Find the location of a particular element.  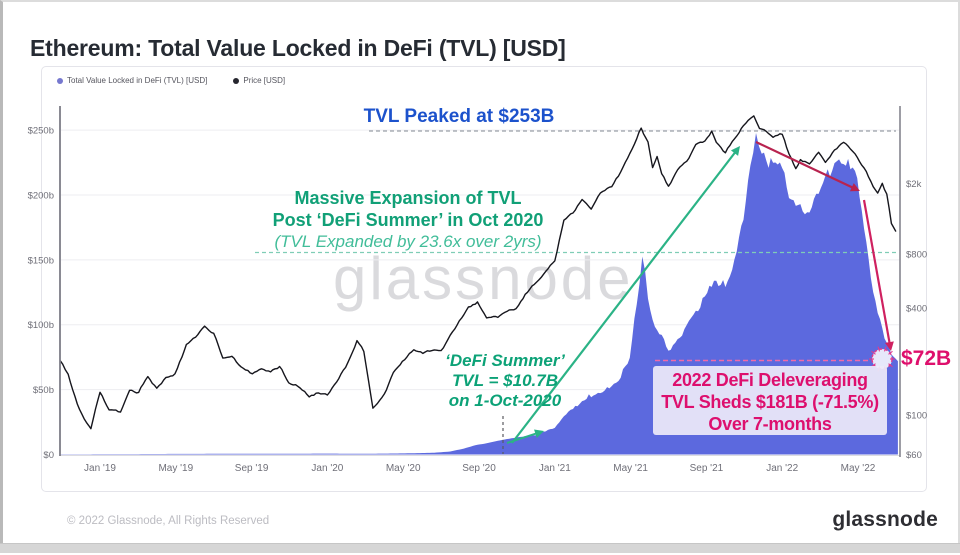

peak-annotation: TVL Peaked at $253B is located at coordinates (459, 116).